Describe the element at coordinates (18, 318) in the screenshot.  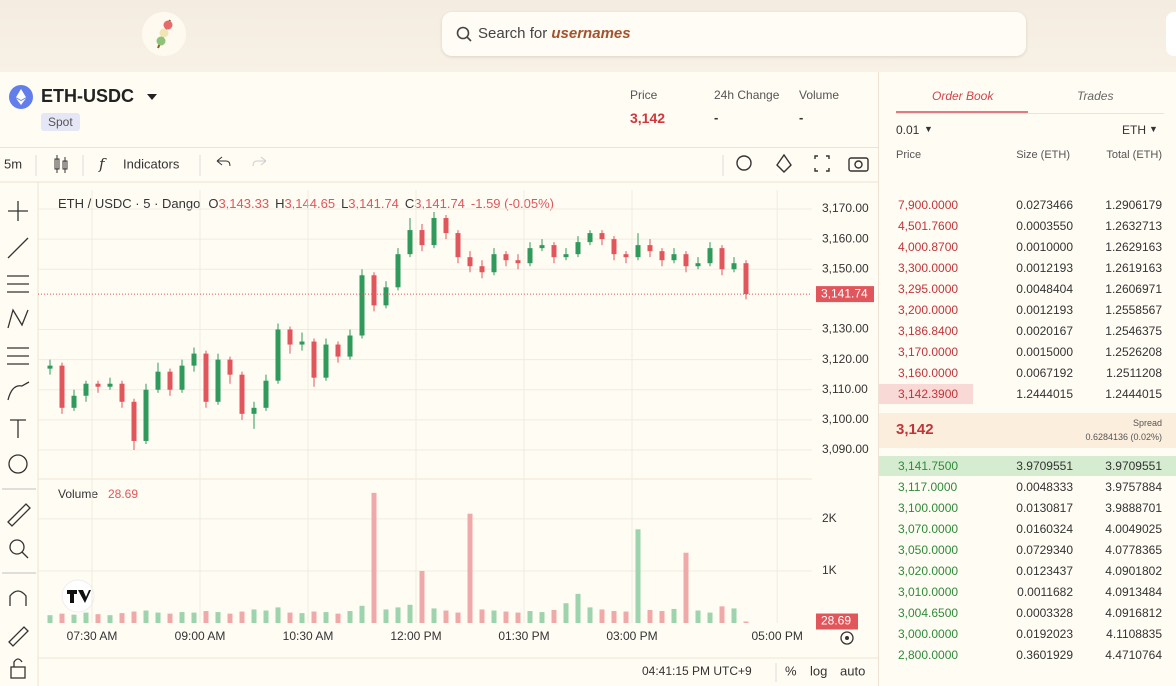
I see `pattern-tool` at that location.